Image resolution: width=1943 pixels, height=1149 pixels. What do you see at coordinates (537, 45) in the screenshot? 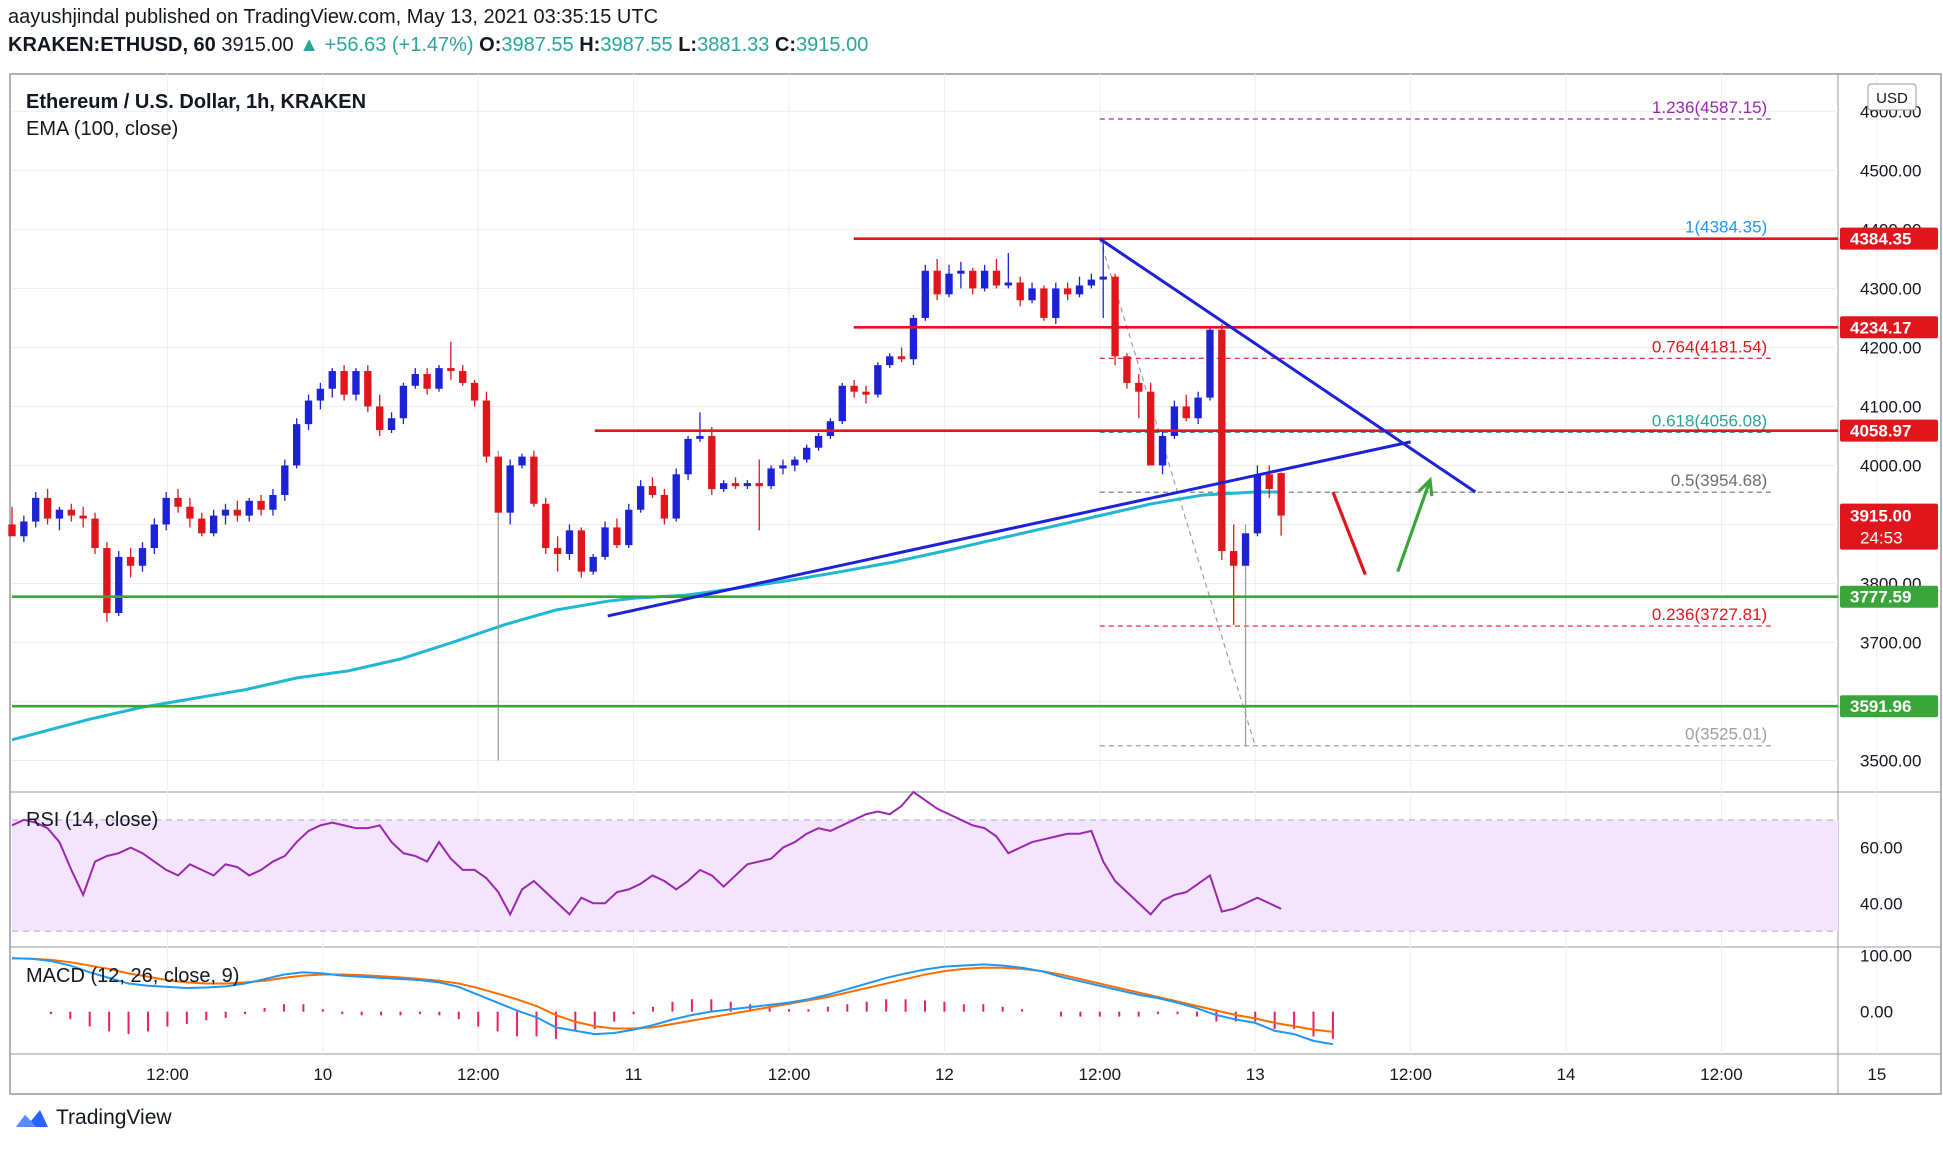
I see `open-value: 3987.55` at bounding box center [537, 45].